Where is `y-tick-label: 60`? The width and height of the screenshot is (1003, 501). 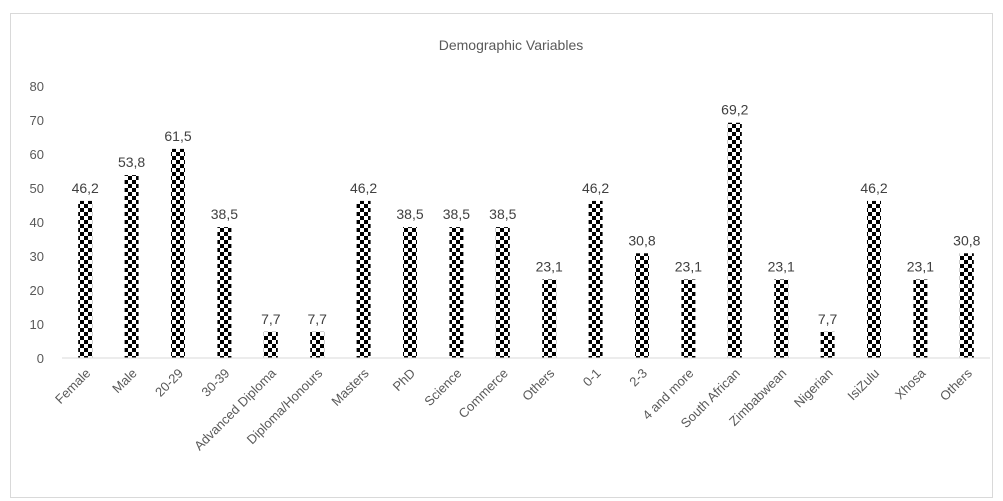 y-tick-label: 60 is located at coordinates (37, 154).